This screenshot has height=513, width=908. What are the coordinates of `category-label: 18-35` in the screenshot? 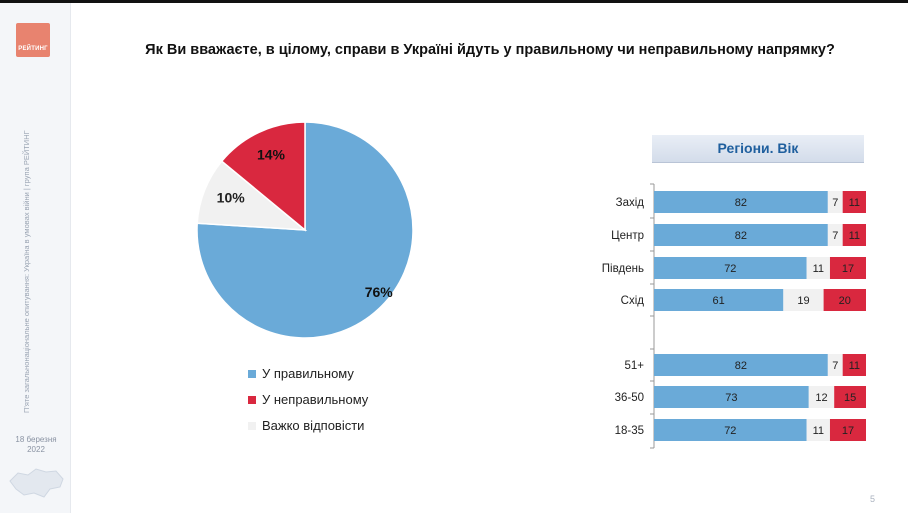 It's located at (629, 431).